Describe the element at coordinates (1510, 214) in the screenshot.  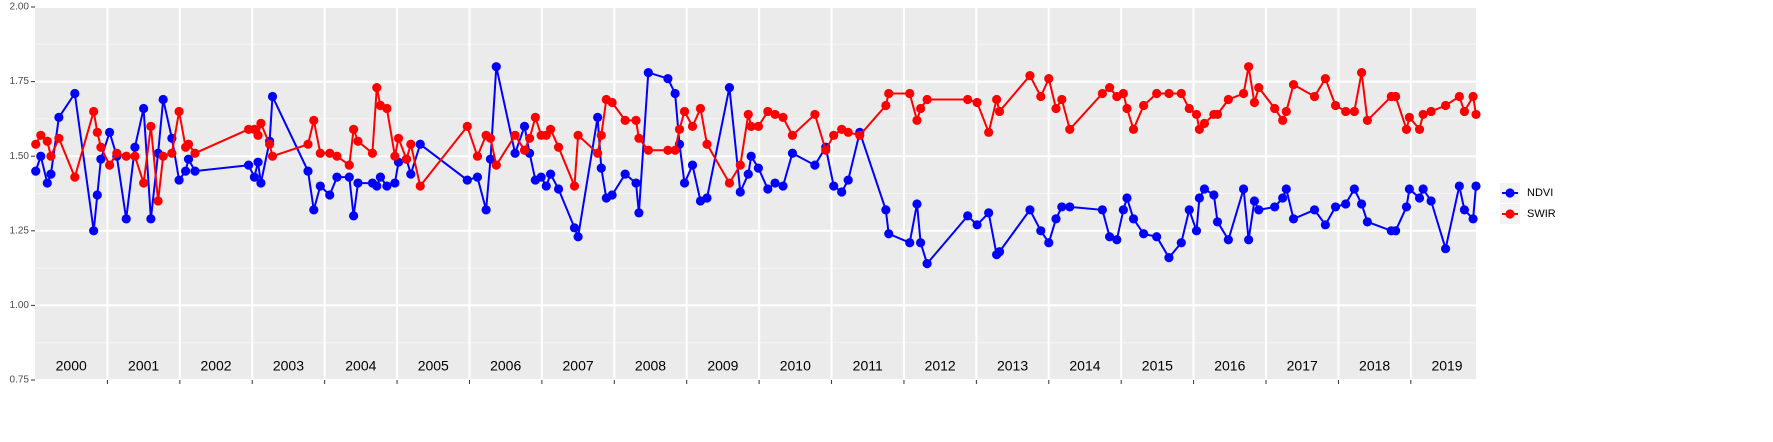
I see `legend-point` at that location.